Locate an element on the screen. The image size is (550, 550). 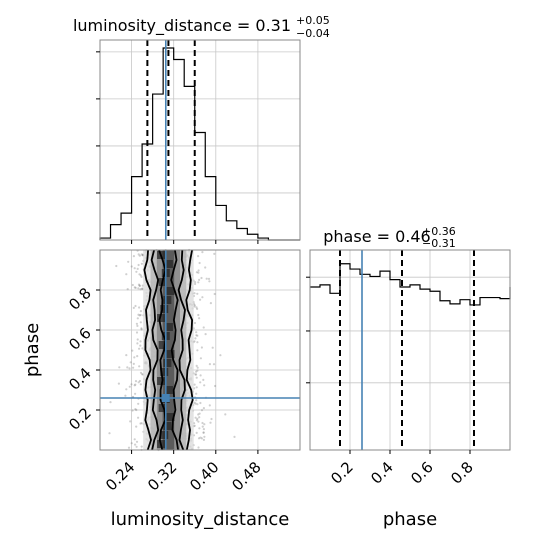
title-luminosity-distance-upper: +0.05 is located at coordinates (313, 20).